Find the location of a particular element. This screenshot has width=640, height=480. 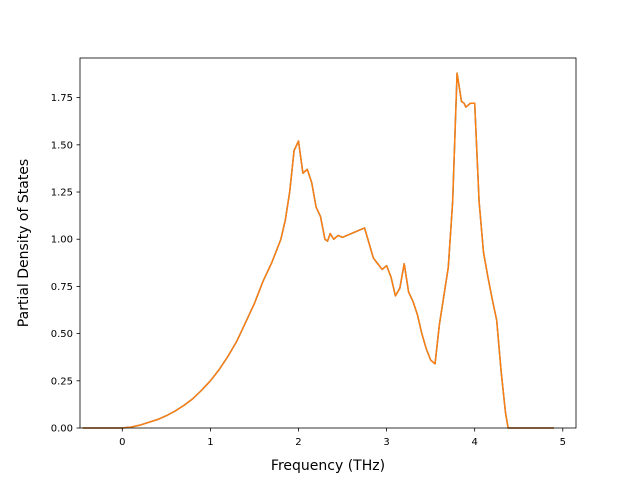

x-axis-label: Frequency (THz) is located at coordinates (328, 466).